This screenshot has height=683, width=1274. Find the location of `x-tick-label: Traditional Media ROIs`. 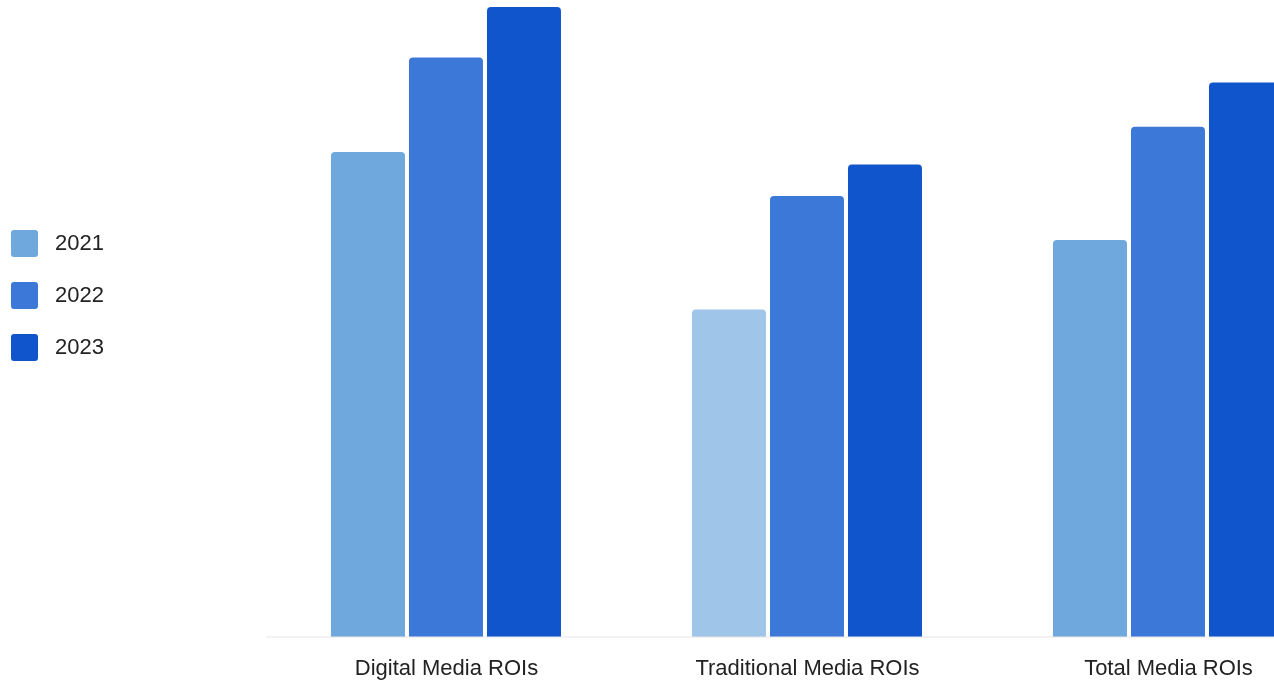

x-tick-label: Traditional Media ROIs is located at coordinates (807, 667).